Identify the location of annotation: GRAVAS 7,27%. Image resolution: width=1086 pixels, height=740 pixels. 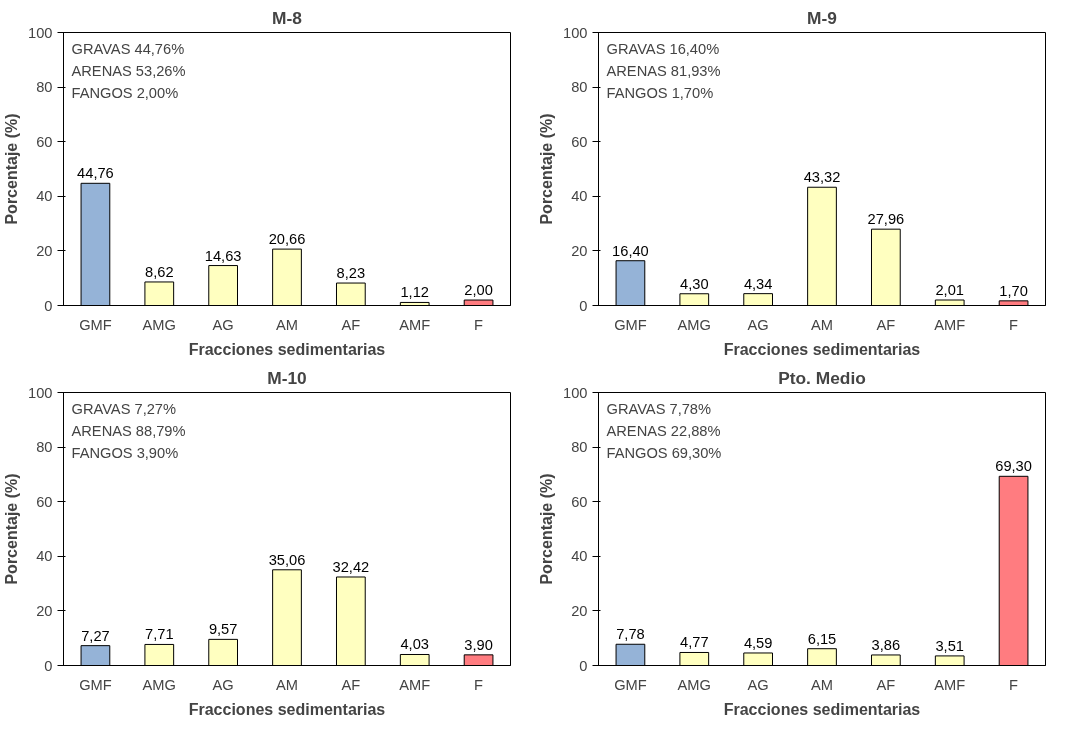
(124, 408).